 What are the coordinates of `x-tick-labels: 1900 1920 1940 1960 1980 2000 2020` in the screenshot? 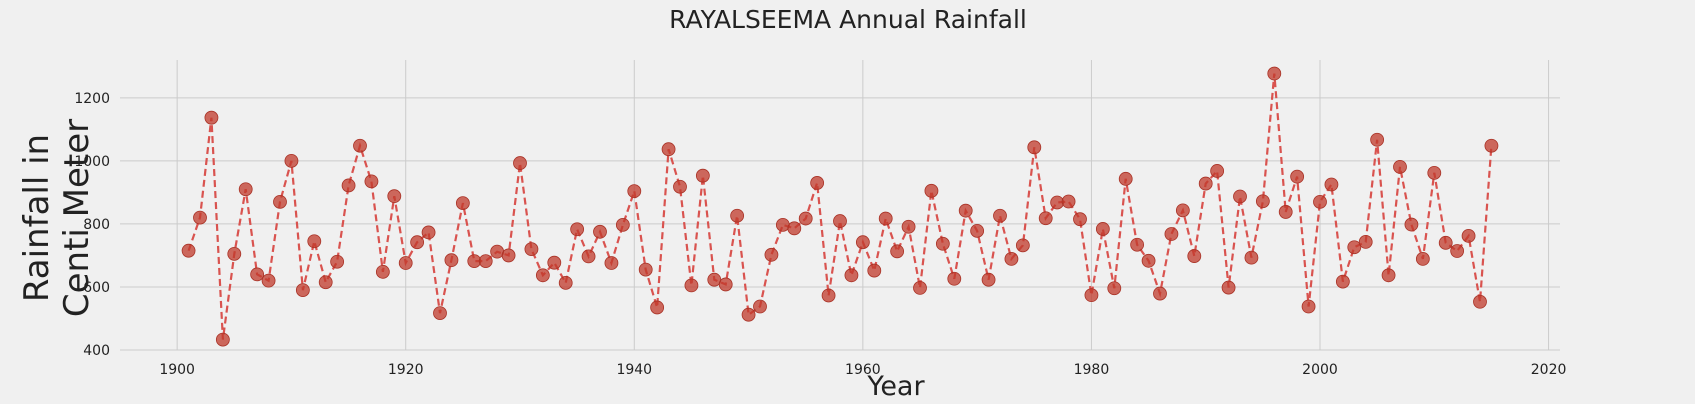 It's located at (862, 370).